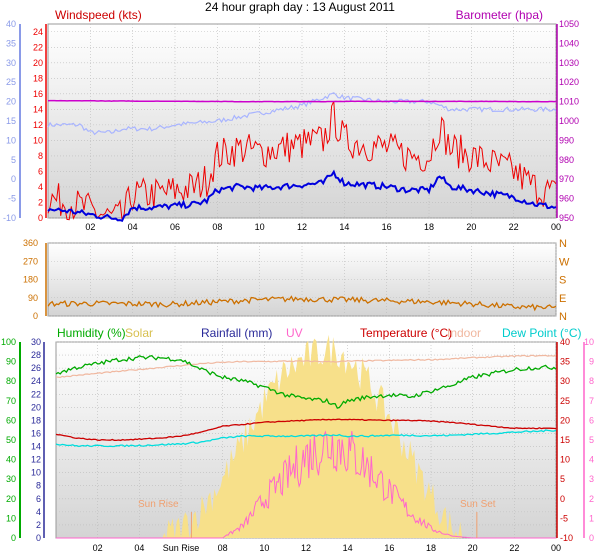 Image resolution: width=600 pixels, height=555 pixels. Describe the element at coordinates (344, 227) in the screenshot. I see `wind-x-tick-label: 14` at that location.